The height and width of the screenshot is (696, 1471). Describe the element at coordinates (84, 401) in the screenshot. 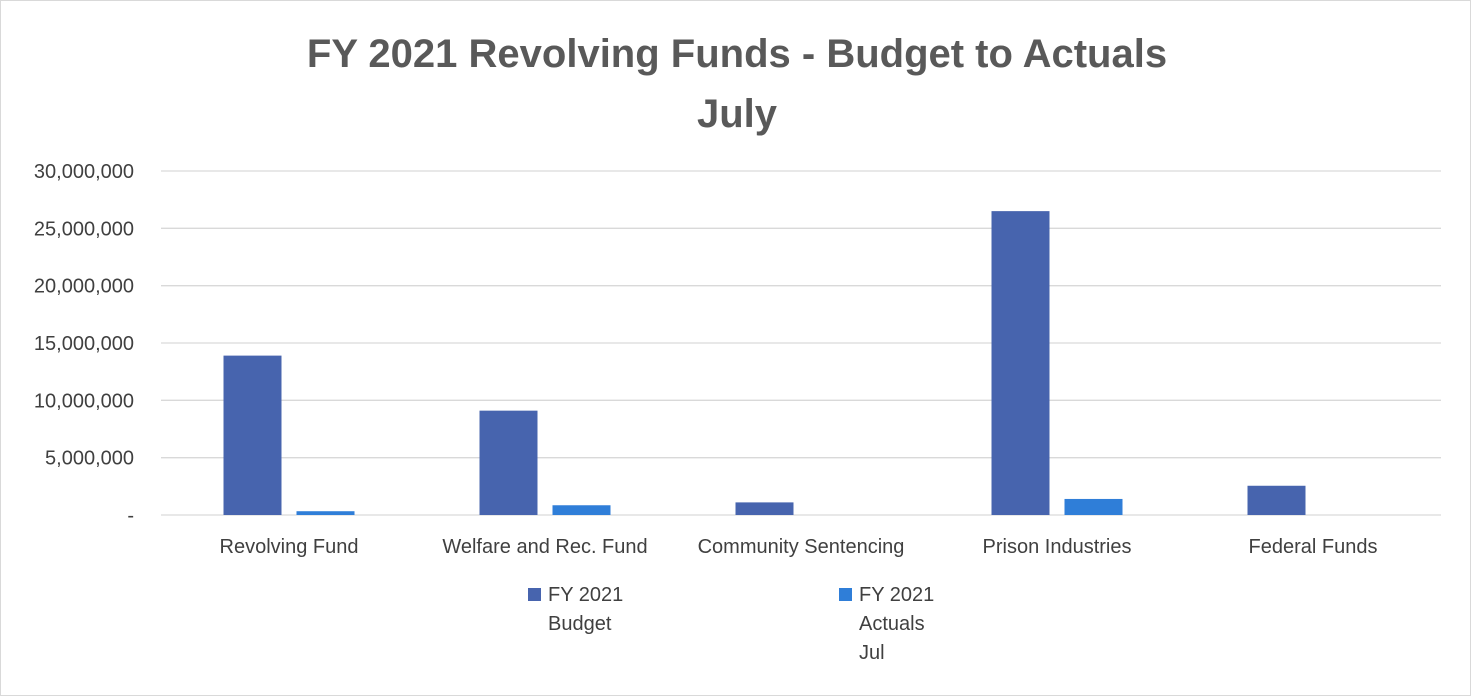

I see `y-tick-label: 10,000,000` at that location.